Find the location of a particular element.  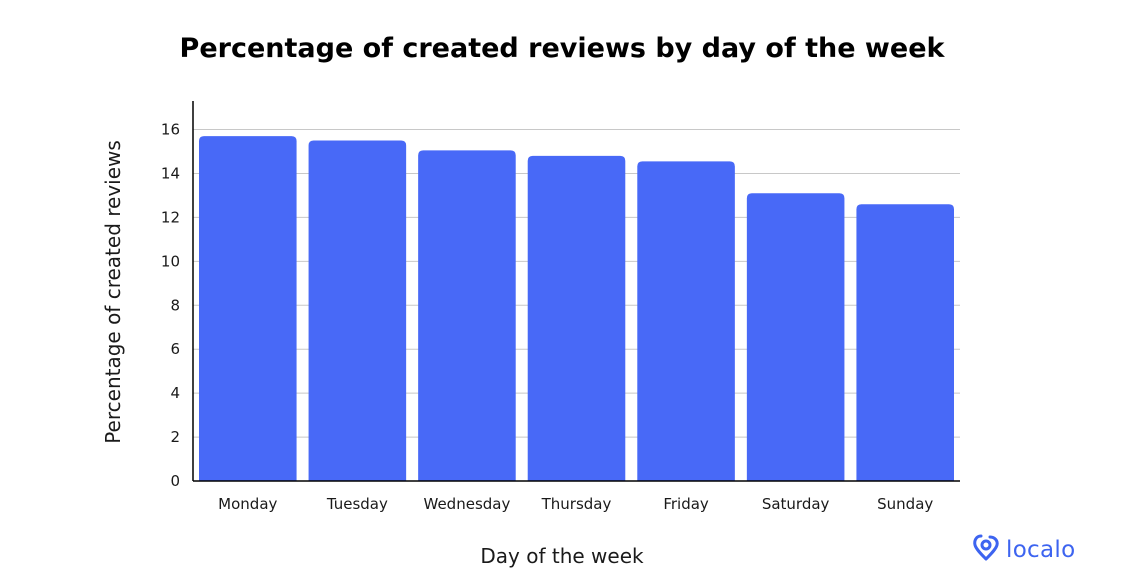

y-tick-label: 2 is located at coordinates (175, 437).